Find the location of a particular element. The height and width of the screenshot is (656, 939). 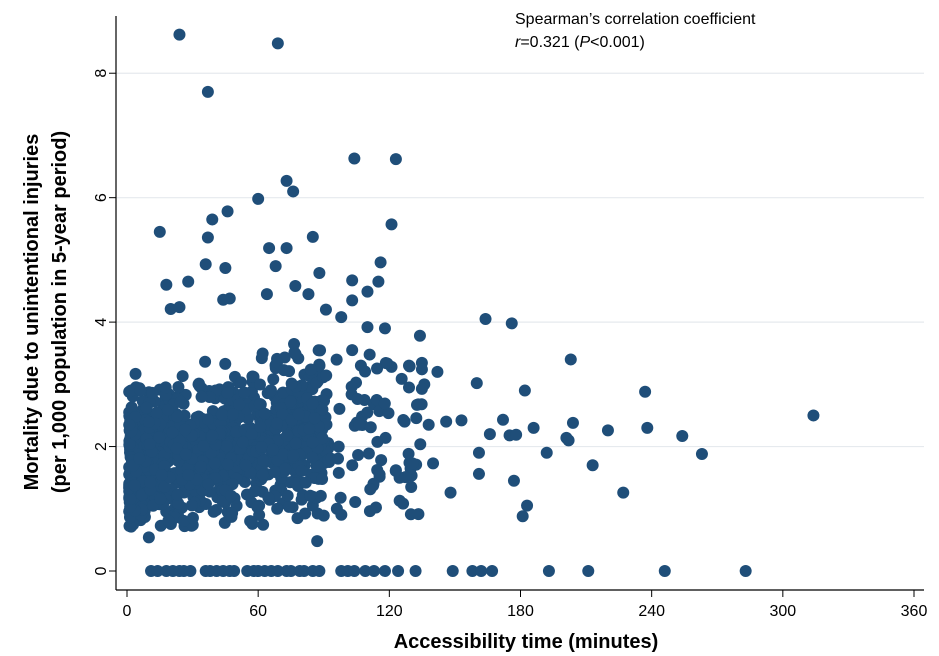

p-value: <0.001) is located at coordinates (617, 42).